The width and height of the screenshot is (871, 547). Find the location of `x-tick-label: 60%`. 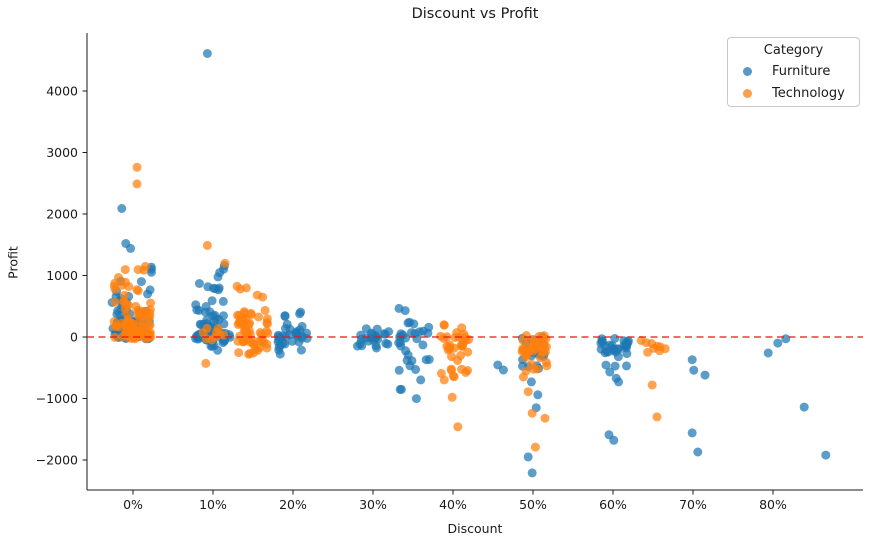

x-tick-label: 60% is located at coordinates (613, 504).